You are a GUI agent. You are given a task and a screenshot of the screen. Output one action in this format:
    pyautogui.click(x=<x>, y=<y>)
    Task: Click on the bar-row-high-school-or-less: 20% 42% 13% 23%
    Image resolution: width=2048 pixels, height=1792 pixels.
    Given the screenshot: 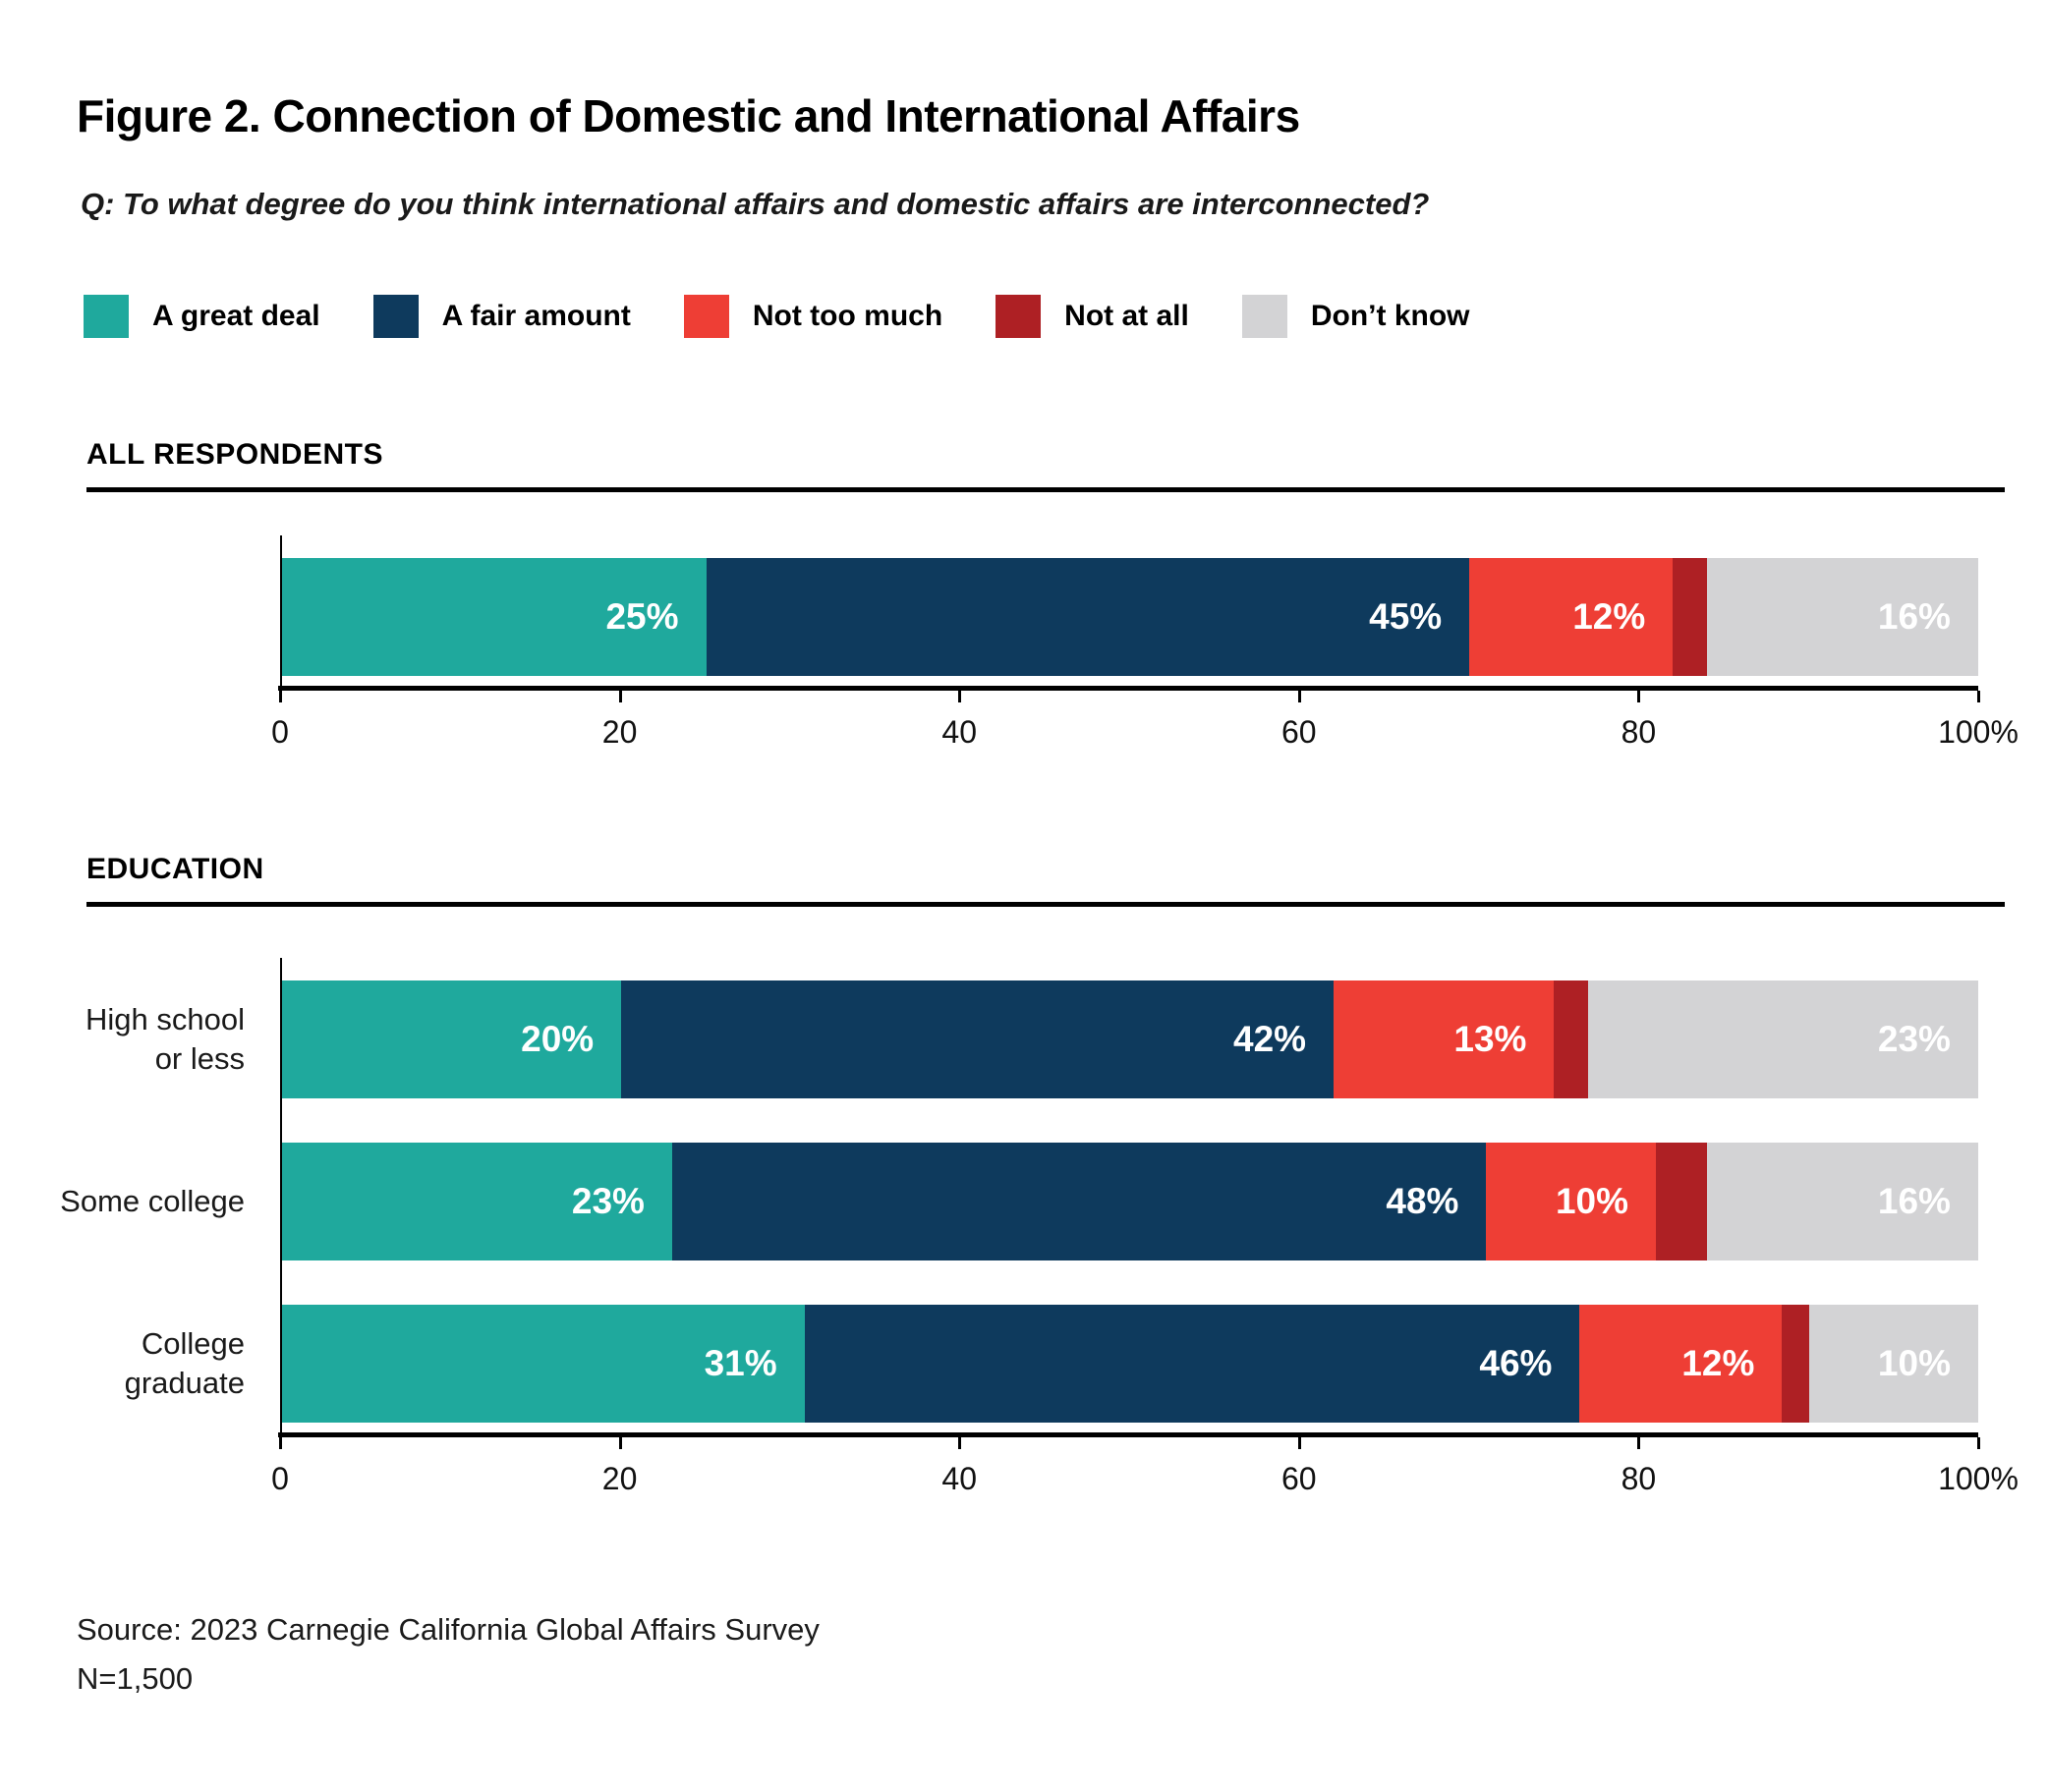 What is the action you would take?
    pyautogui.click(x=1130, y=1039)
    